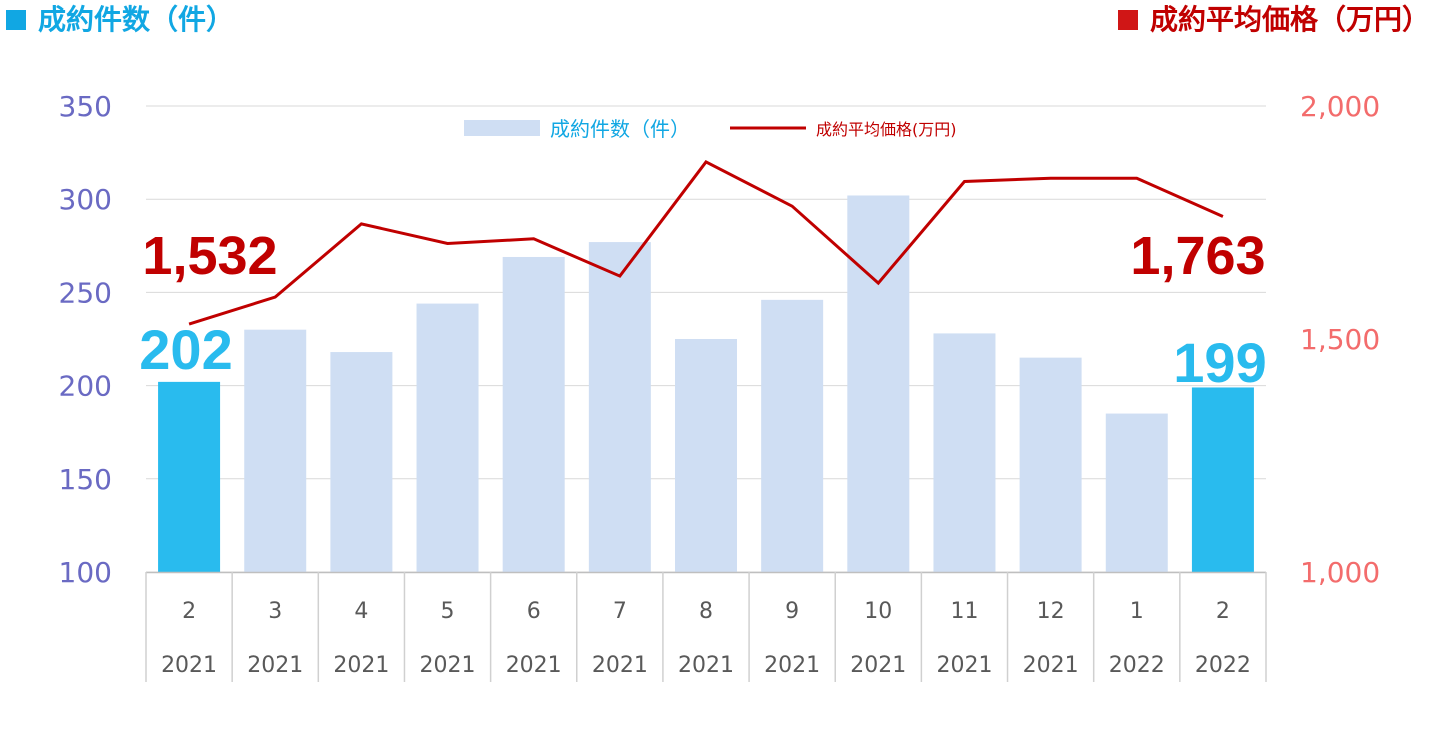 This screenshot has height=738, width=1440. What do you see at coordinates (448, 611) in the screenshot?
I see `x-tick-month: 5` at bounding box center [448, 611].